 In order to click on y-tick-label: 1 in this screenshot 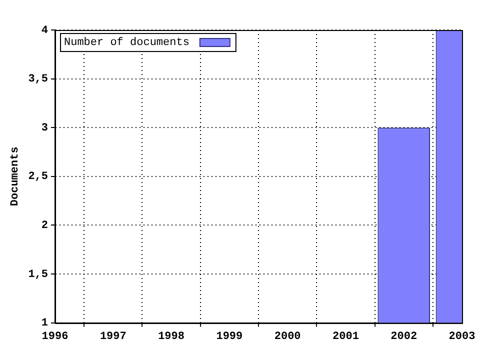, I will do `click(44, 324)`.